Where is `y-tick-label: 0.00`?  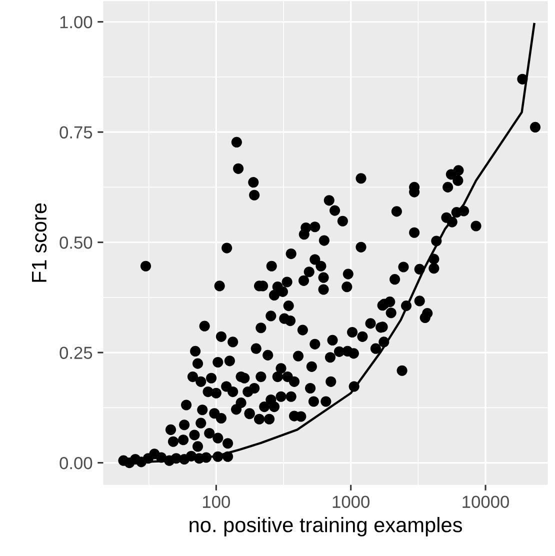 y-tick-label: 0.00 is located at coordinates (76, 463).